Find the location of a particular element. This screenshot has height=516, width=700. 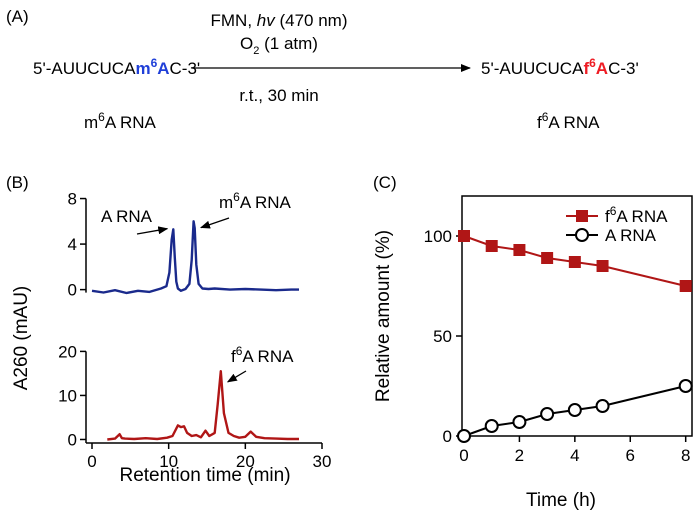

chart-b-ytick-label: 20 is located at coordinates (67, 351).